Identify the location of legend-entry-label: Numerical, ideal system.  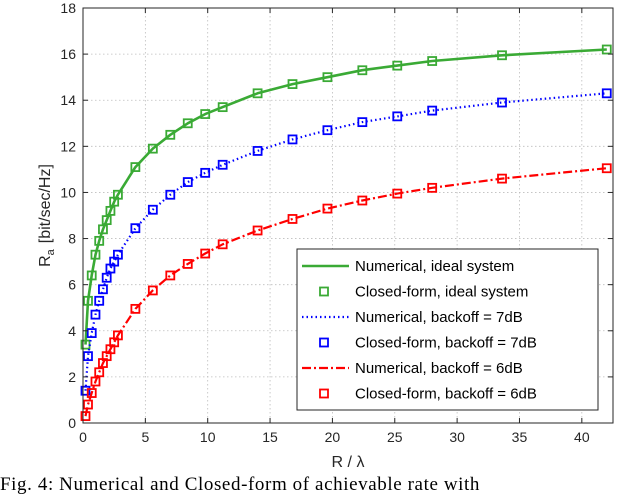
(434, 266).